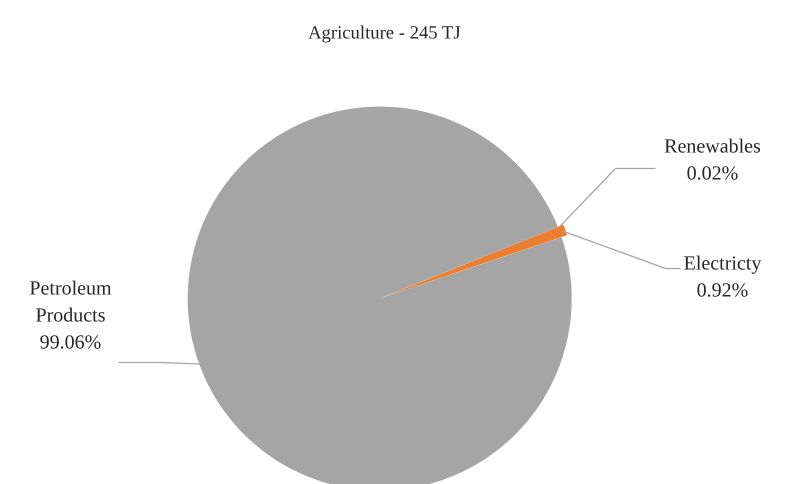 This screenshot has width=796, height=484. I want to click on slice-label: Electricty, so click(723, 263).